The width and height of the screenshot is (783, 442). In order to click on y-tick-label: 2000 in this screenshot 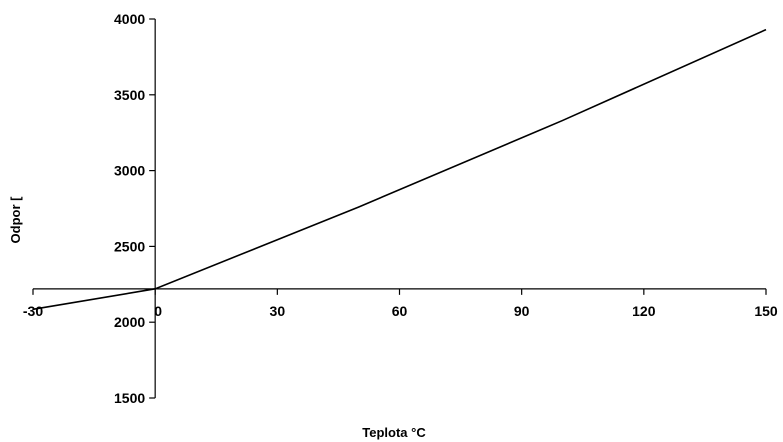, I will do `click(129, 322)`.